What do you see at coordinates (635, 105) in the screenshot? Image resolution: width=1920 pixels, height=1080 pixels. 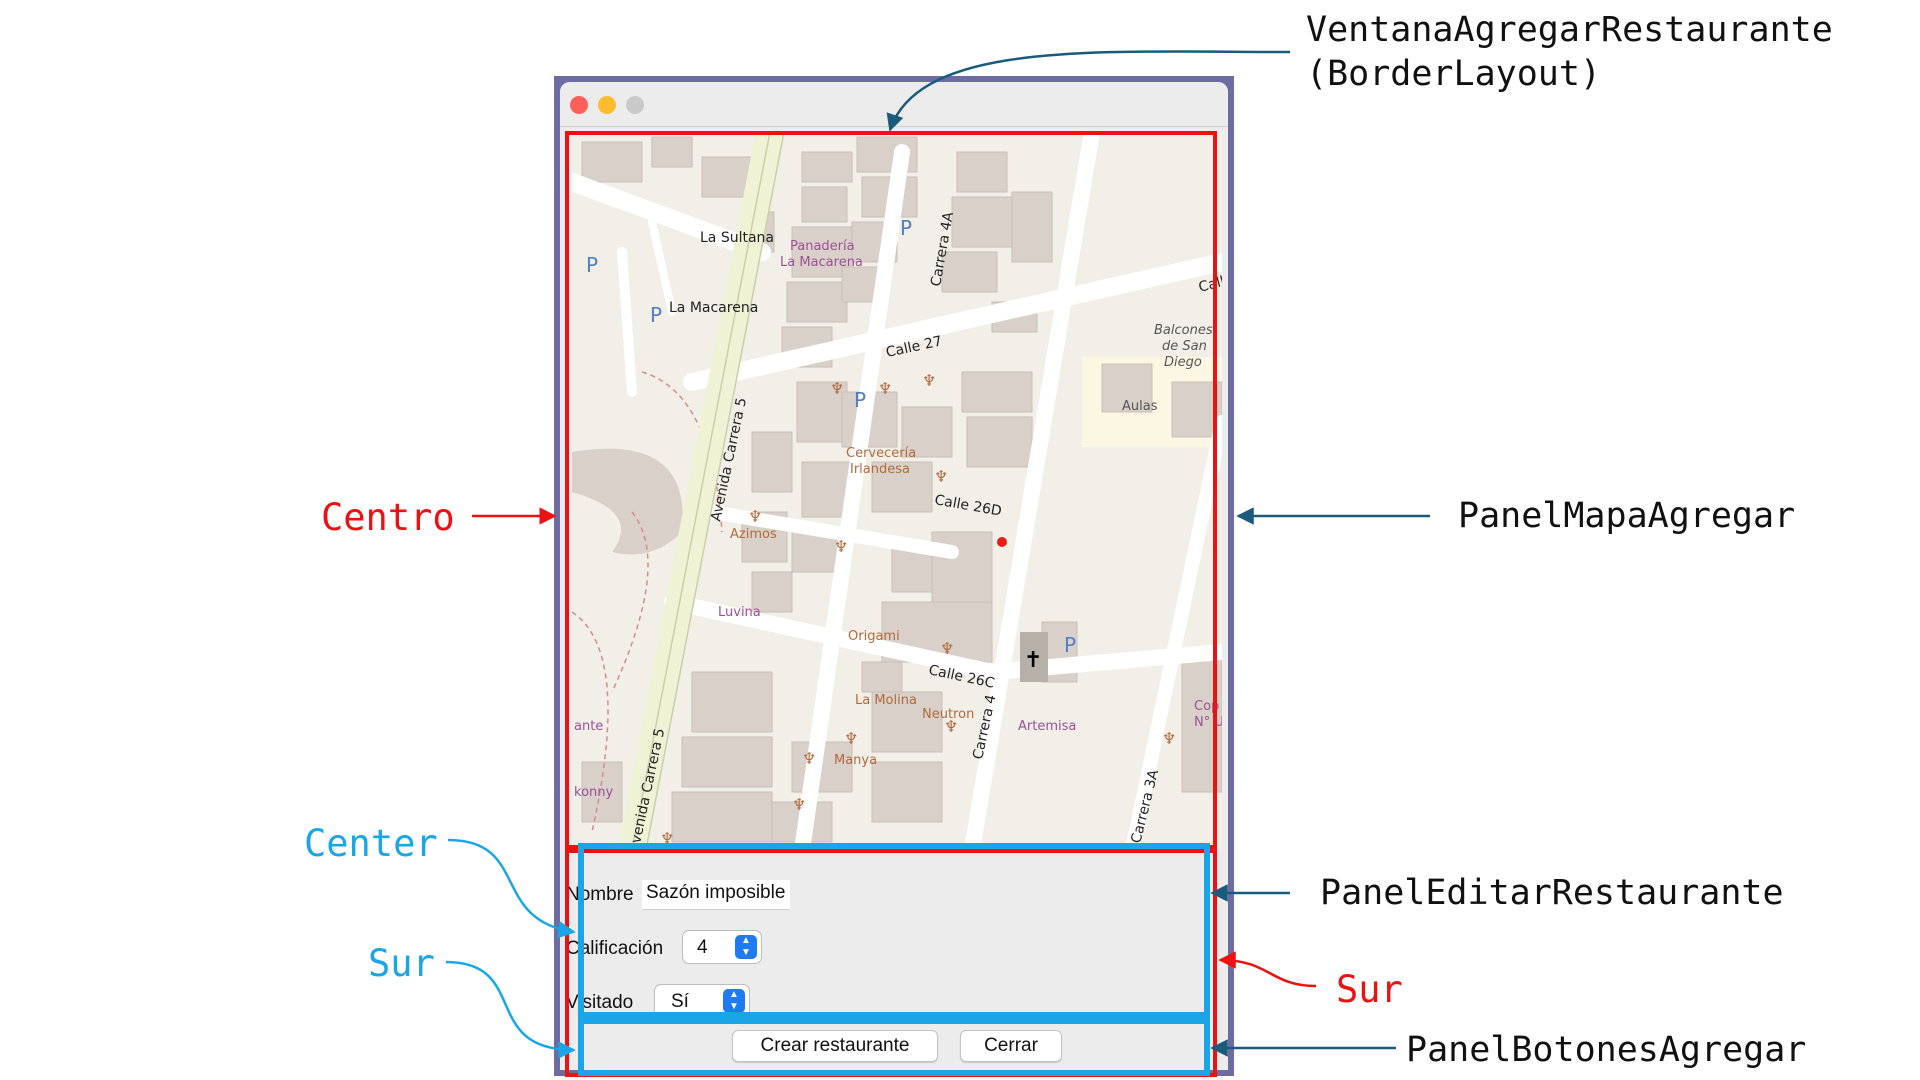 I see `zoom-window-button` at bounding box center [635, 105].